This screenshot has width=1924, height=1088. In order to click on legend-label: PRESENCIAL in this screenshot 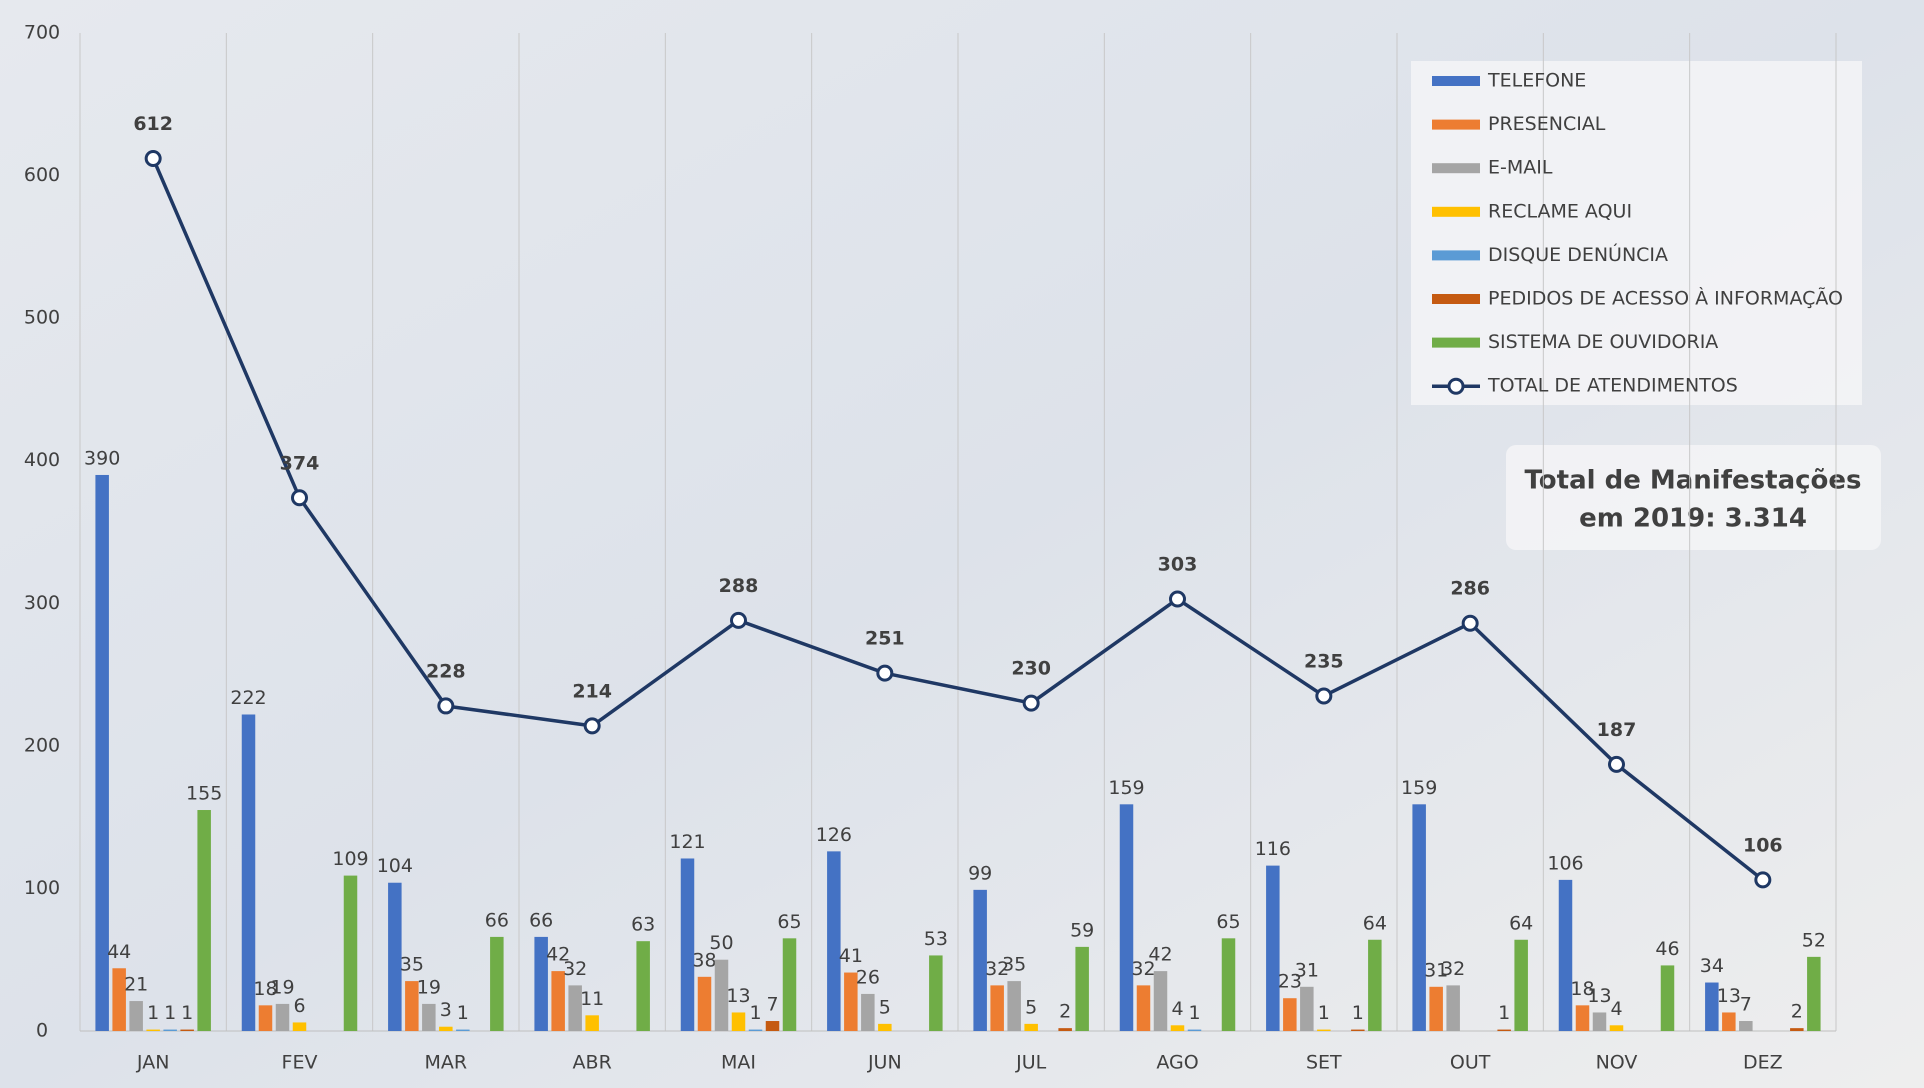, I will do `click(1547, 124)`.